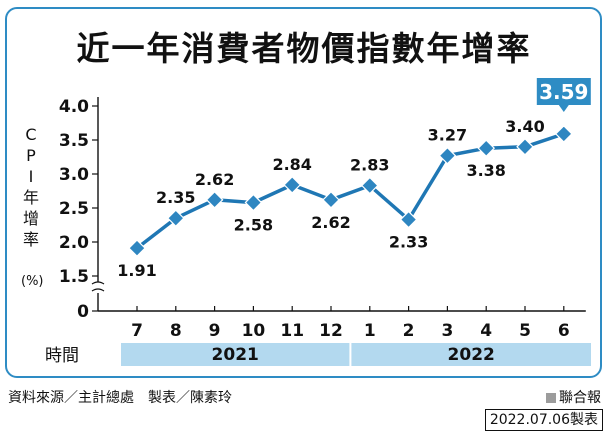 Image resolution: width=608 pixels, height=434 pixels. Describe the element at coordinates (292, 331) in the screenshot. I see `x-tick-label: 11` at that location.